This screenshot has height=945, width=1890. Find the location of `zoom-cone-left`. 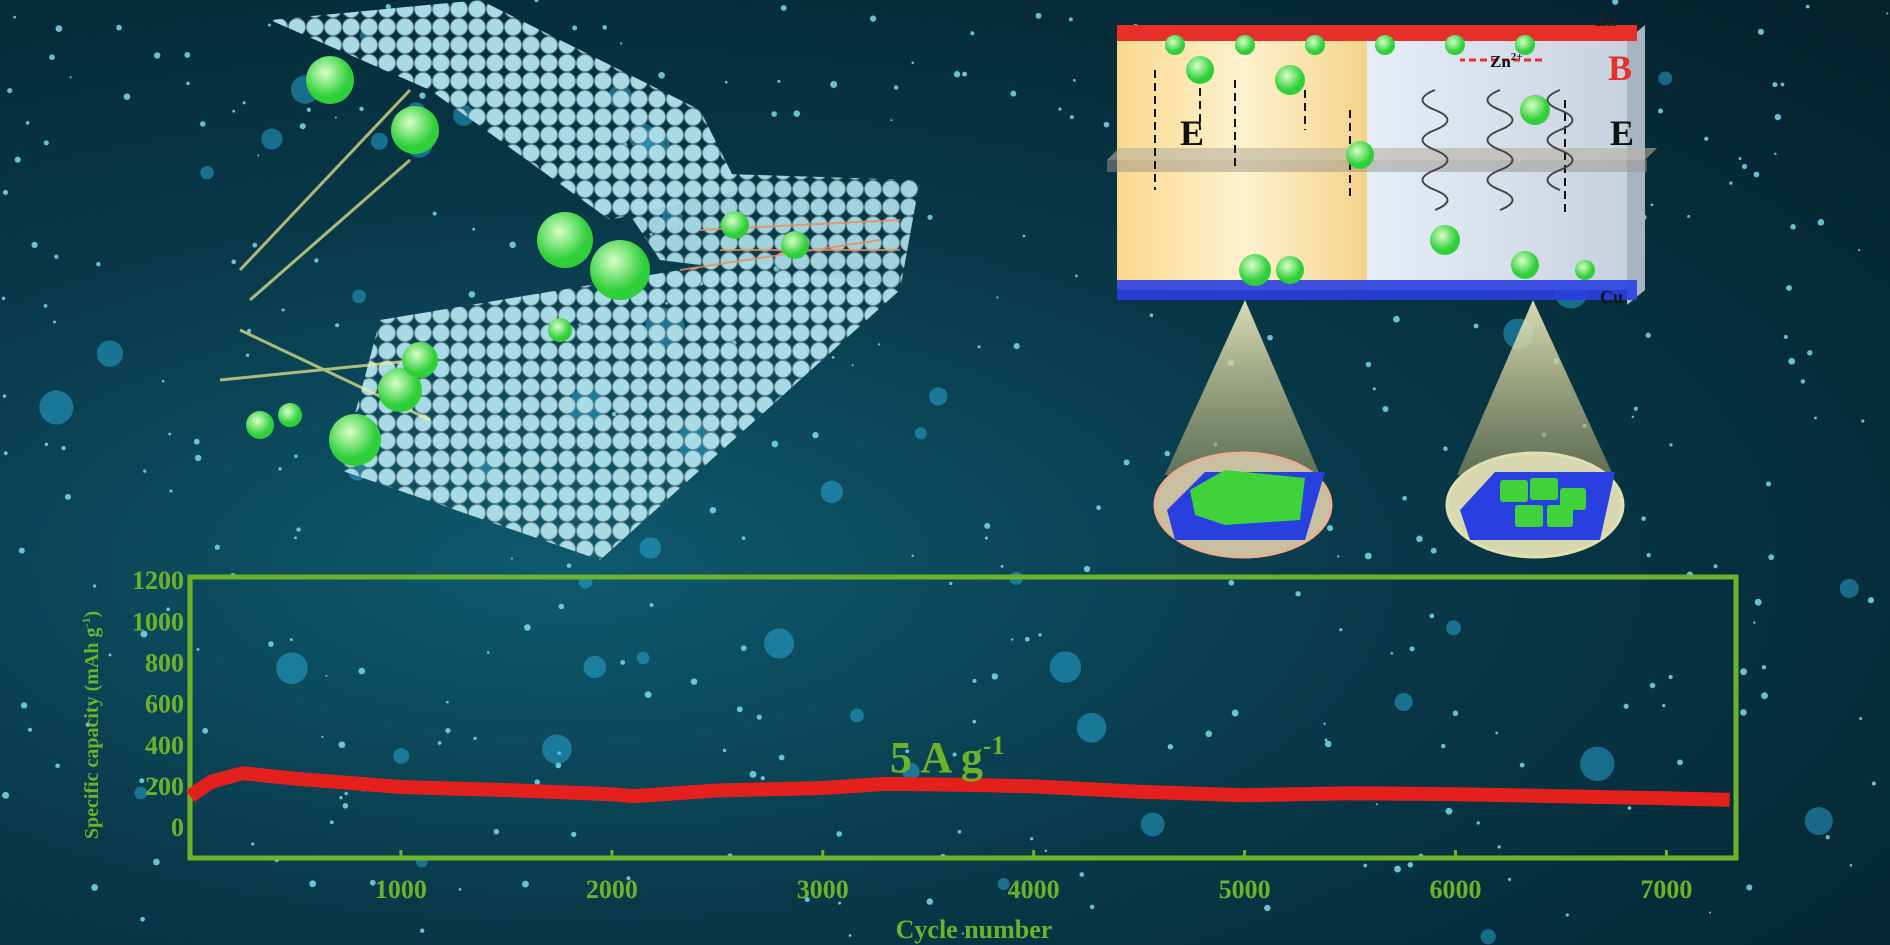

zoom-cone-left is located at coordinates (1242, 387).